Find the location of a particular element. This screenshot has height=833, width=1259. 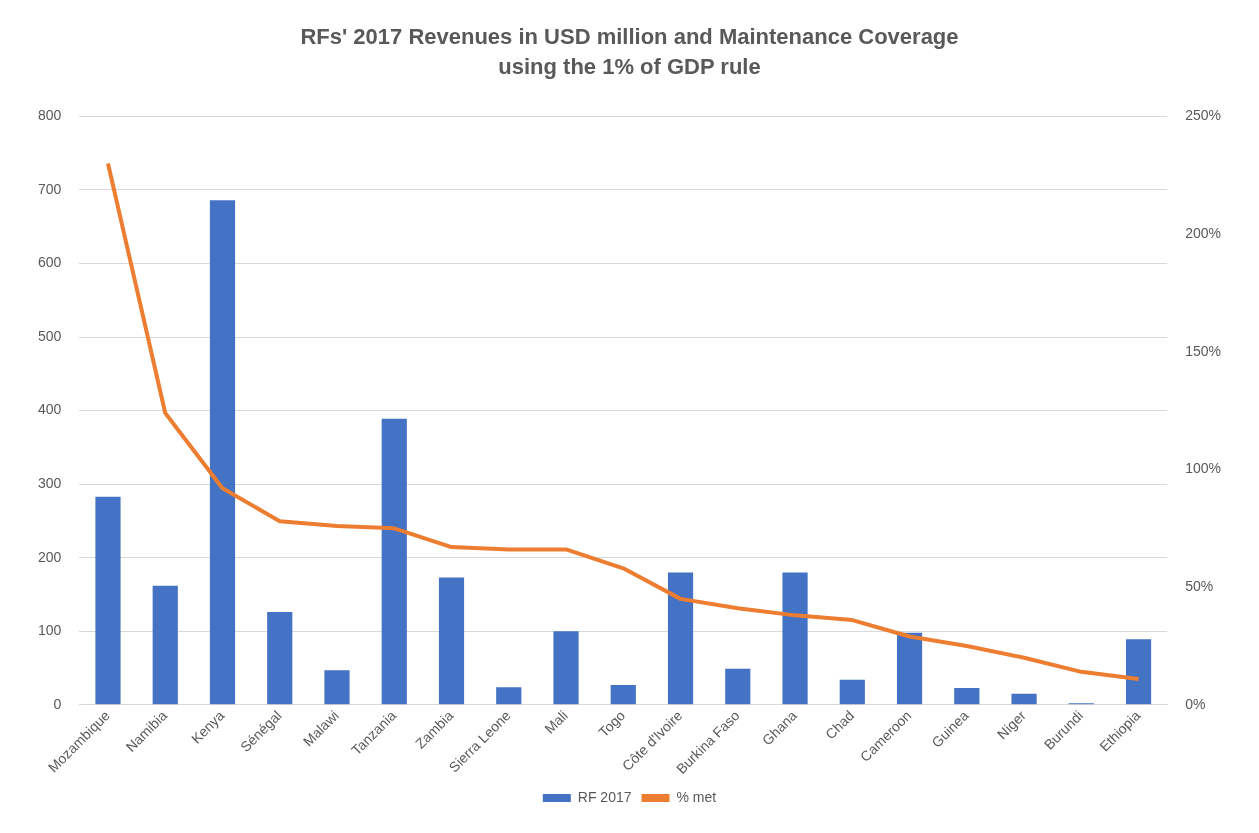

y-tick-label: 700 is located at coordinates (50, 188).